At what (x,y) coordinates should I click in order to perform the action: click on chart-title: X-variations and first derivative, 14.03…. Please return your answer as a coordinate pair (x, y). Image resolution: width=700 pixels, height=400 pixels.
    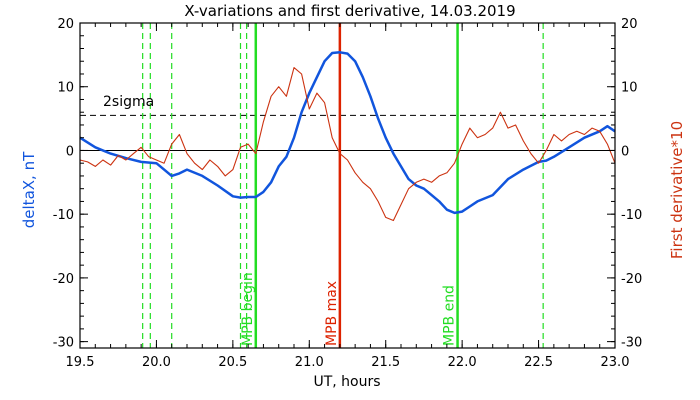
    Looking at the image, I should click on (349, 11).